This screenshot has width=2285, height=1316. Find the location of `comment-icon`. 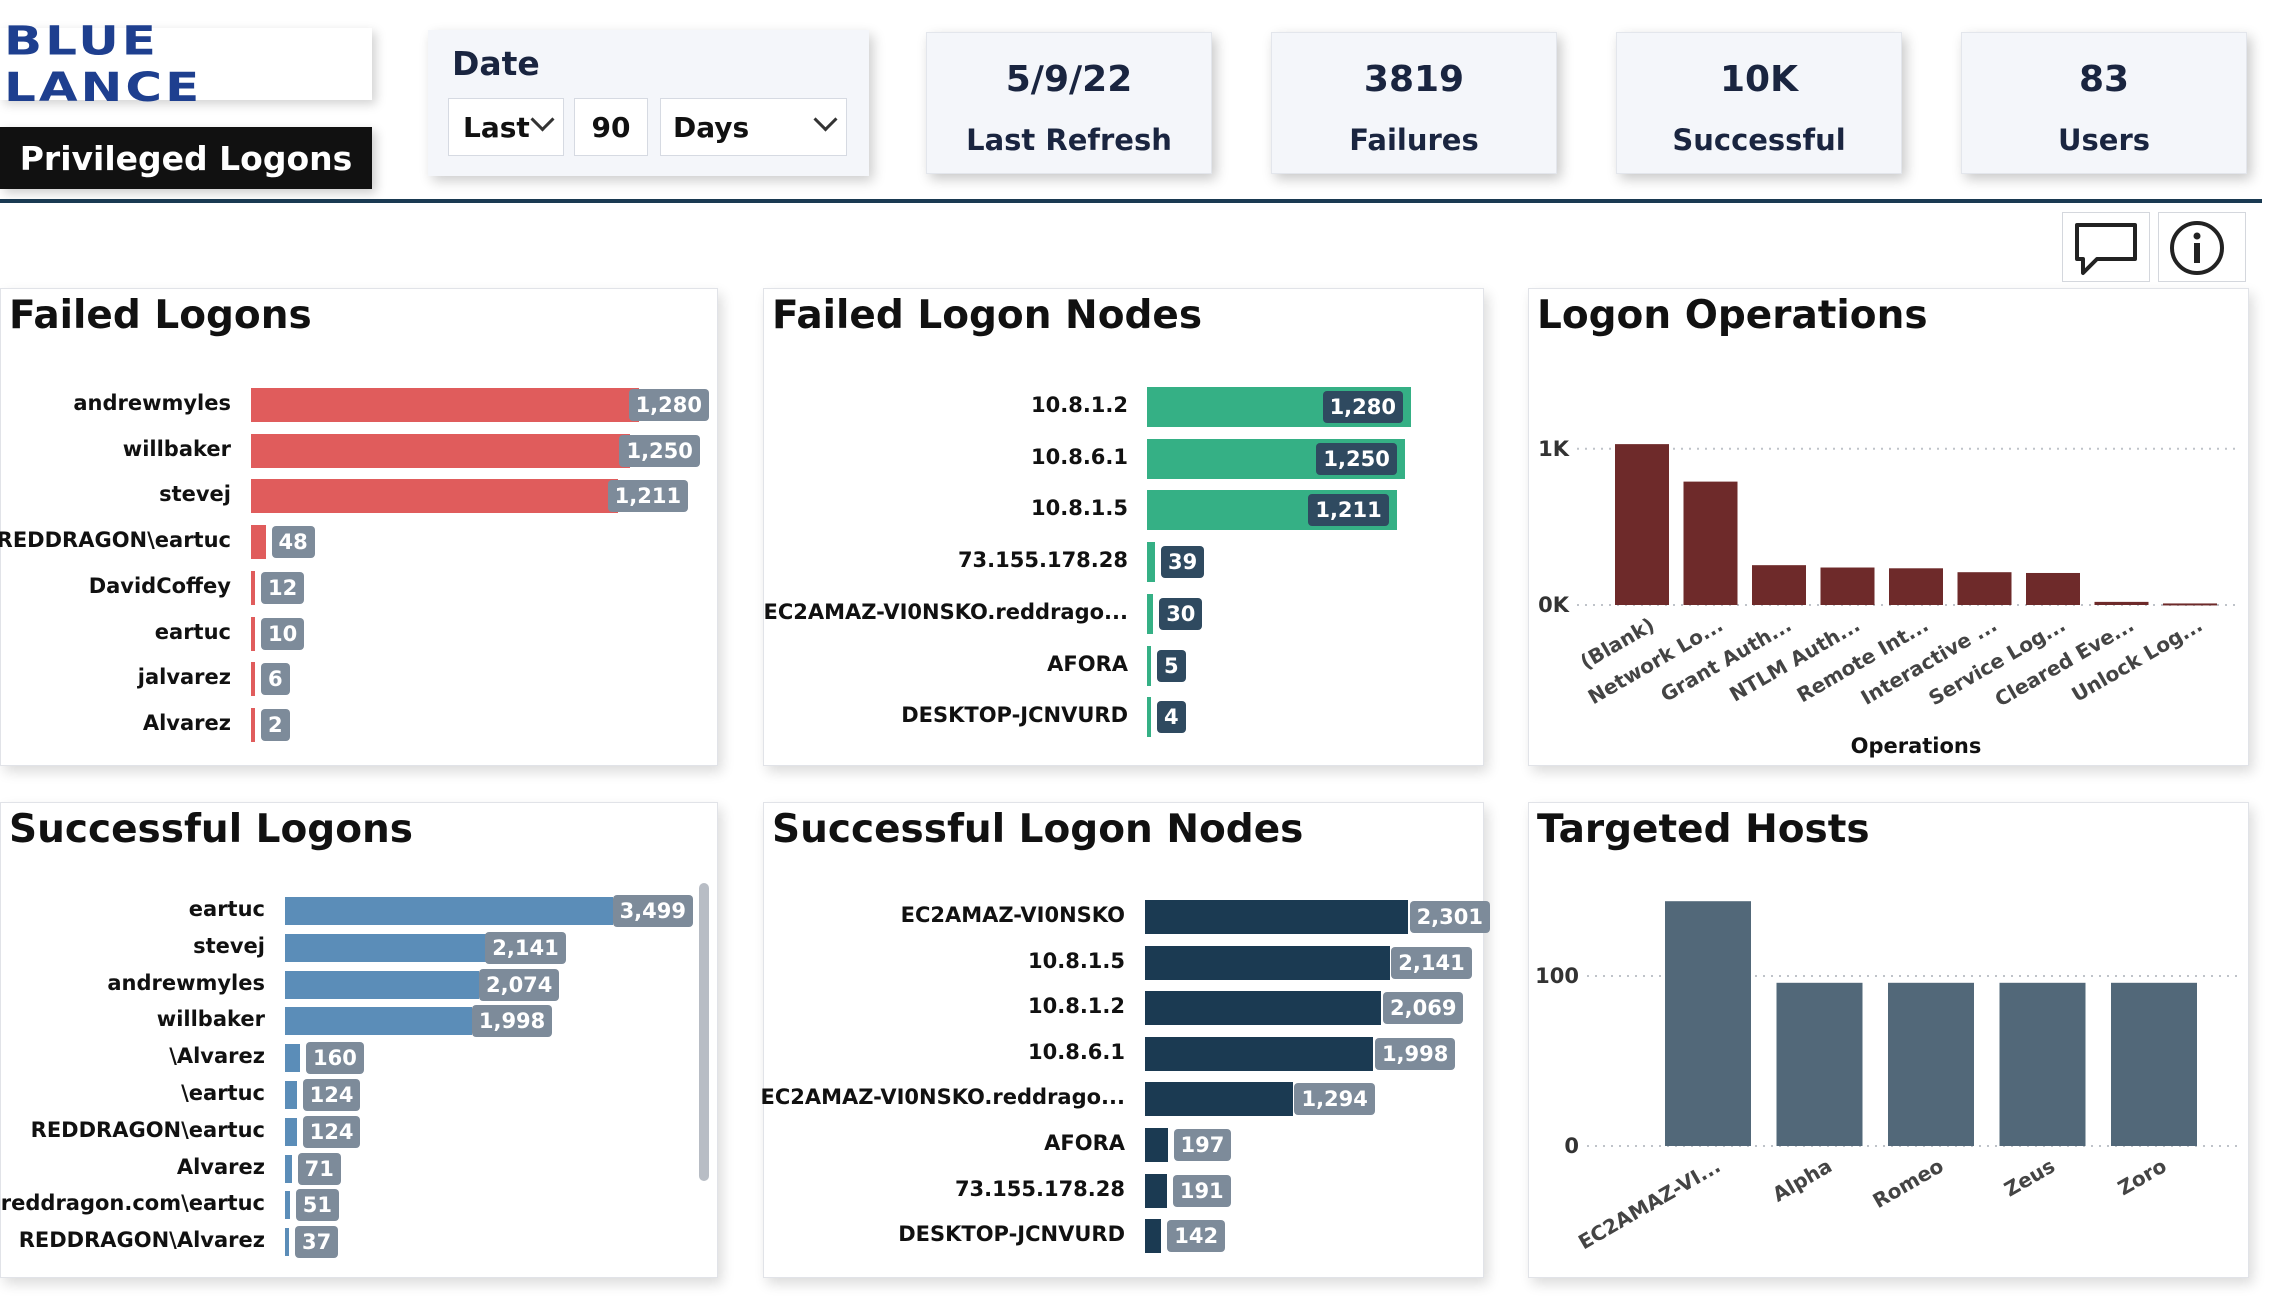

comment-icon is located at coordinates (2106, 249).